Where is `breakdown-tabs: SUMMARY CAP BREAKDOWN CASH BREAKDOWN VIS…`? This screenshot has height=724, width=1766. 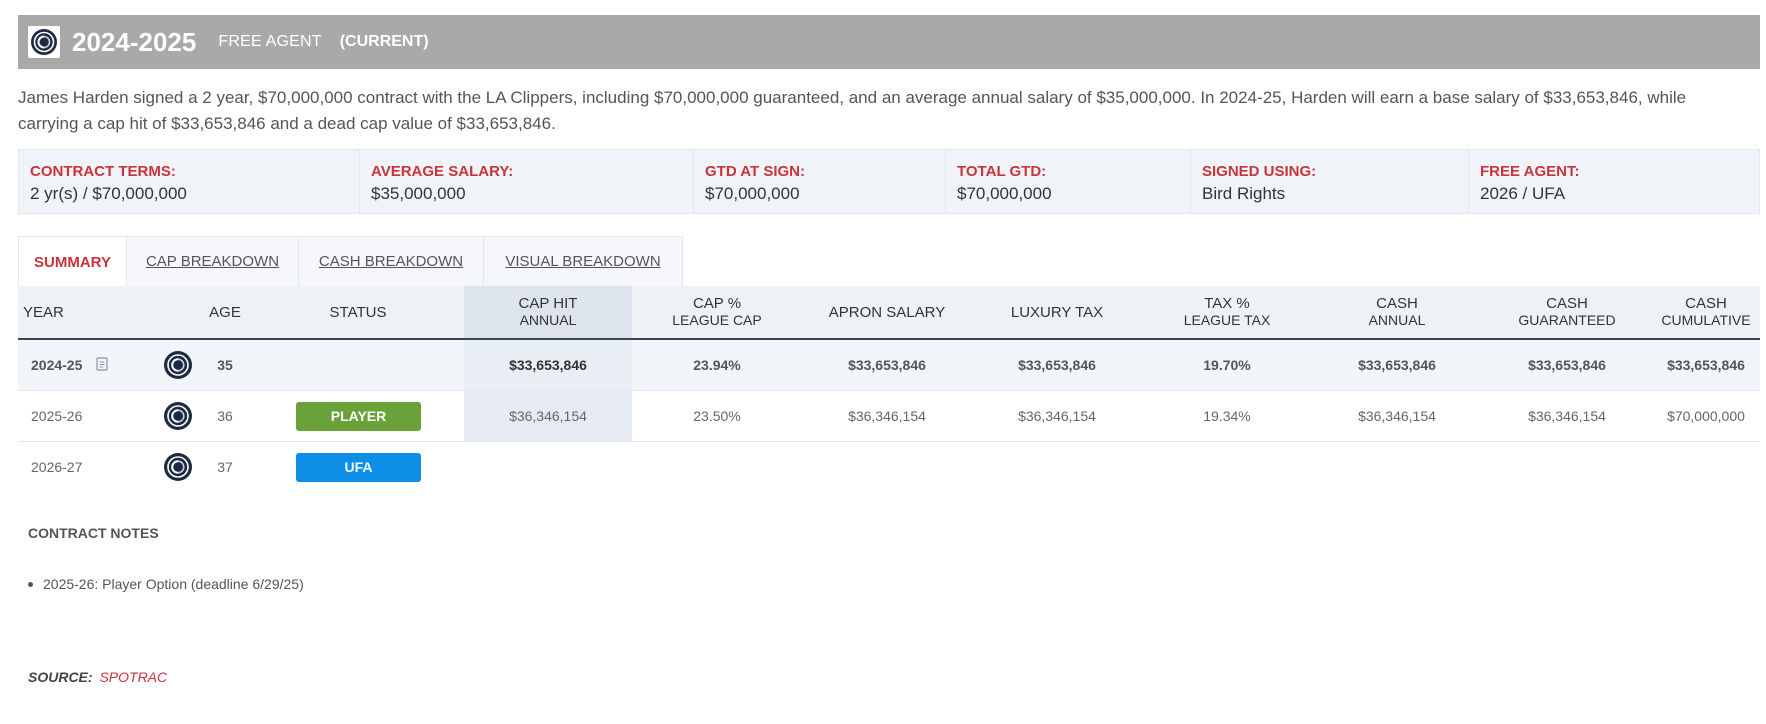
breakdown-tabs: SUMMARY CAP BREAKDOWN CASH BREAKDOWN VIS… is located at coordinates (350, 261).